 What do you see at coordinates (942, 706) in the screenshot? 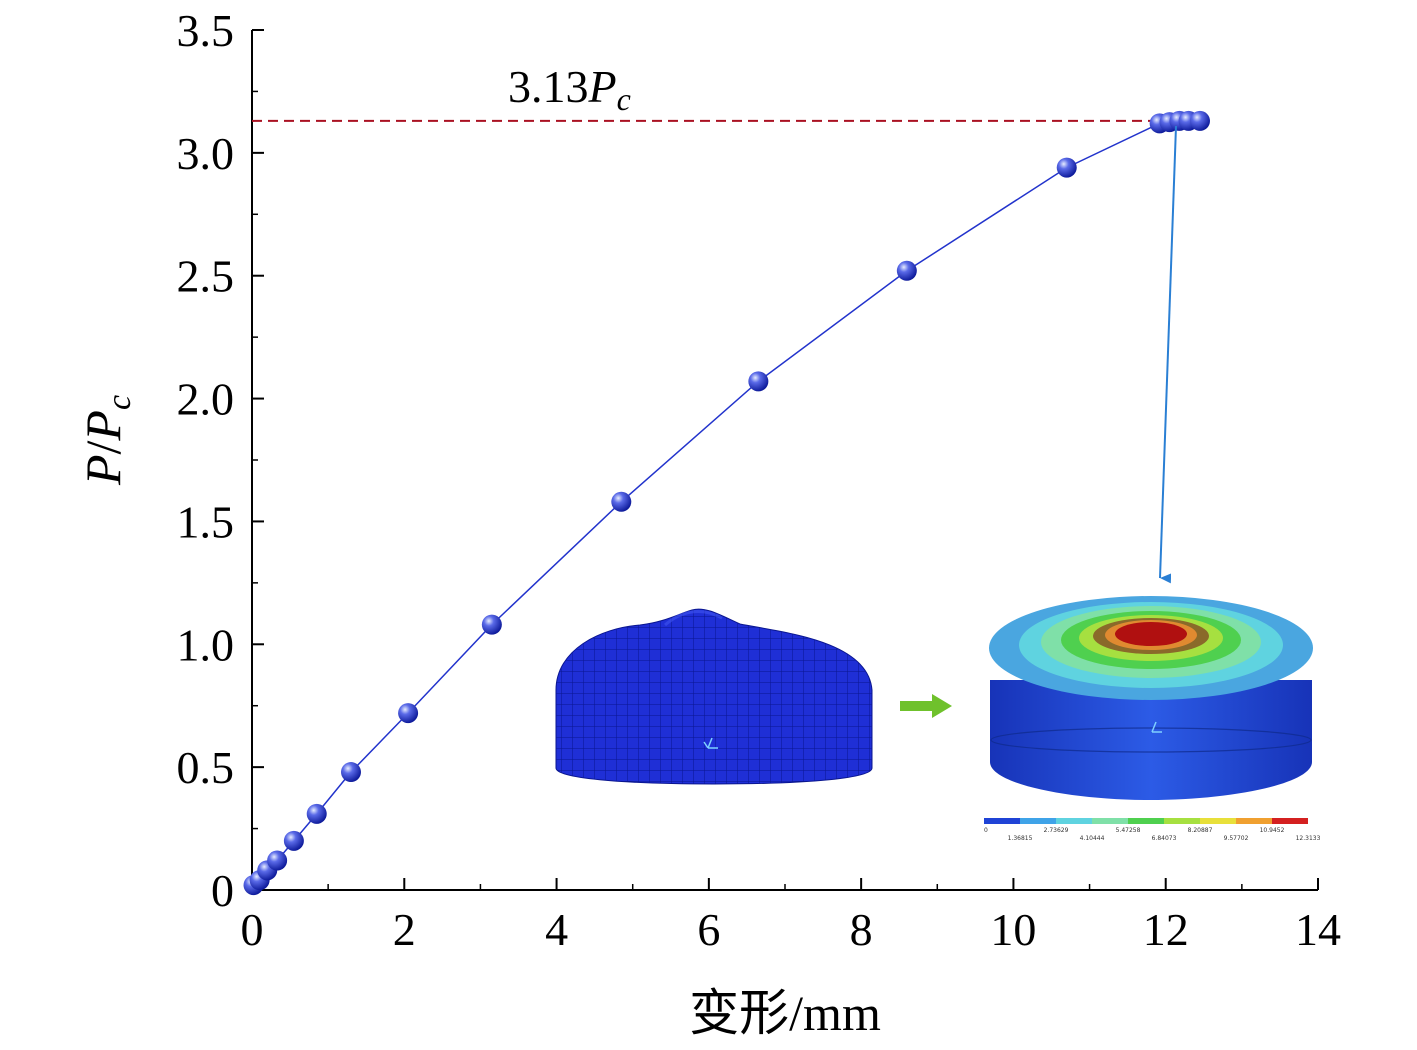
I see `green-arrow-head` at bounding box center [942, 706].